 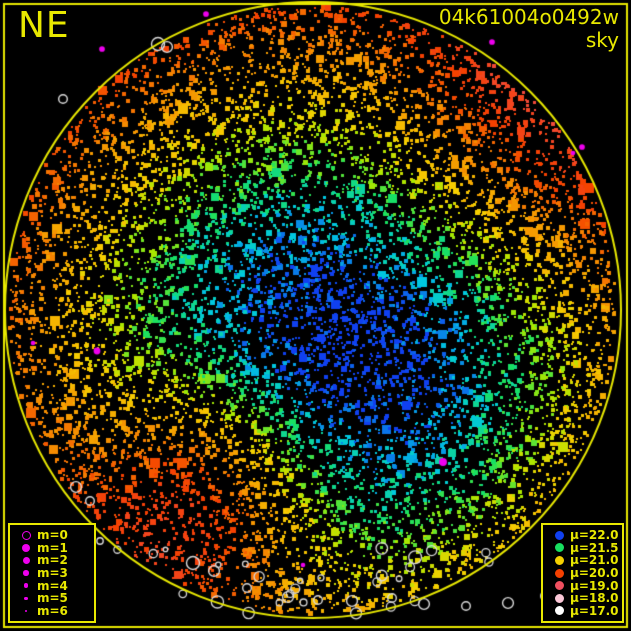 What do you see at coordinates (594, 560) in the screenshot?
I see `brightness-legend-label: μ=21.0` at bounding box center [594, 560].